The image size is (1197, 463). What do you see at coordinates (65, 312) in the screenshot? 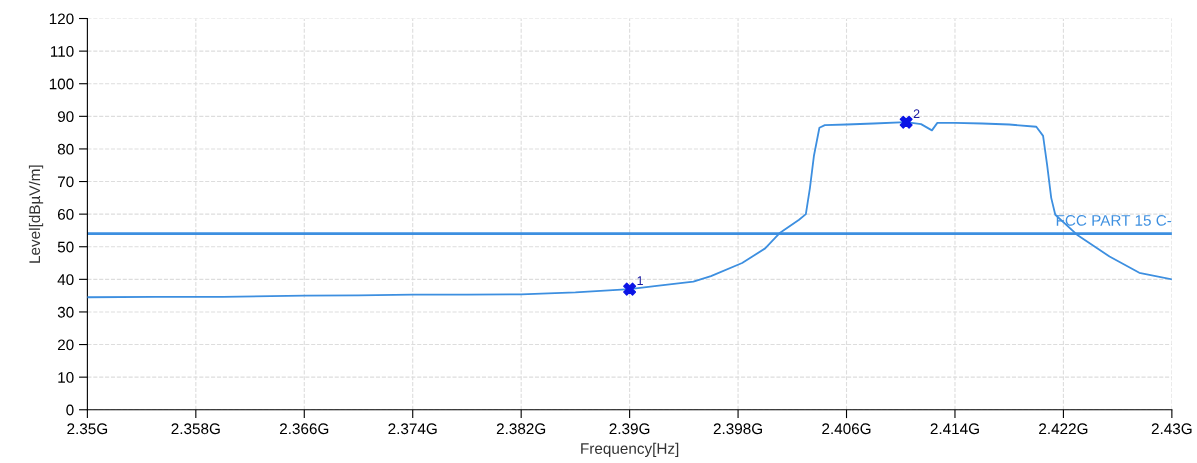
I see `y-tick-label: 30` at bounding box center [65, 312].